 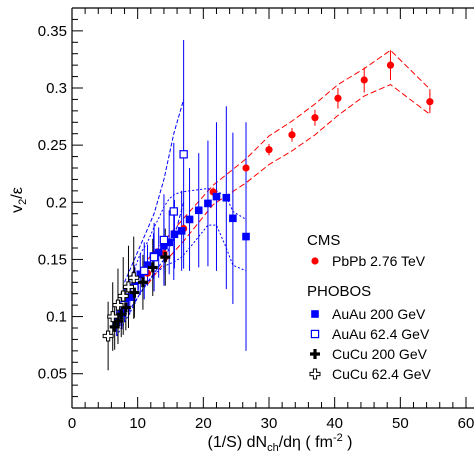 I want to click on y-tick-label: 0.35, so click(x=52, y=31).